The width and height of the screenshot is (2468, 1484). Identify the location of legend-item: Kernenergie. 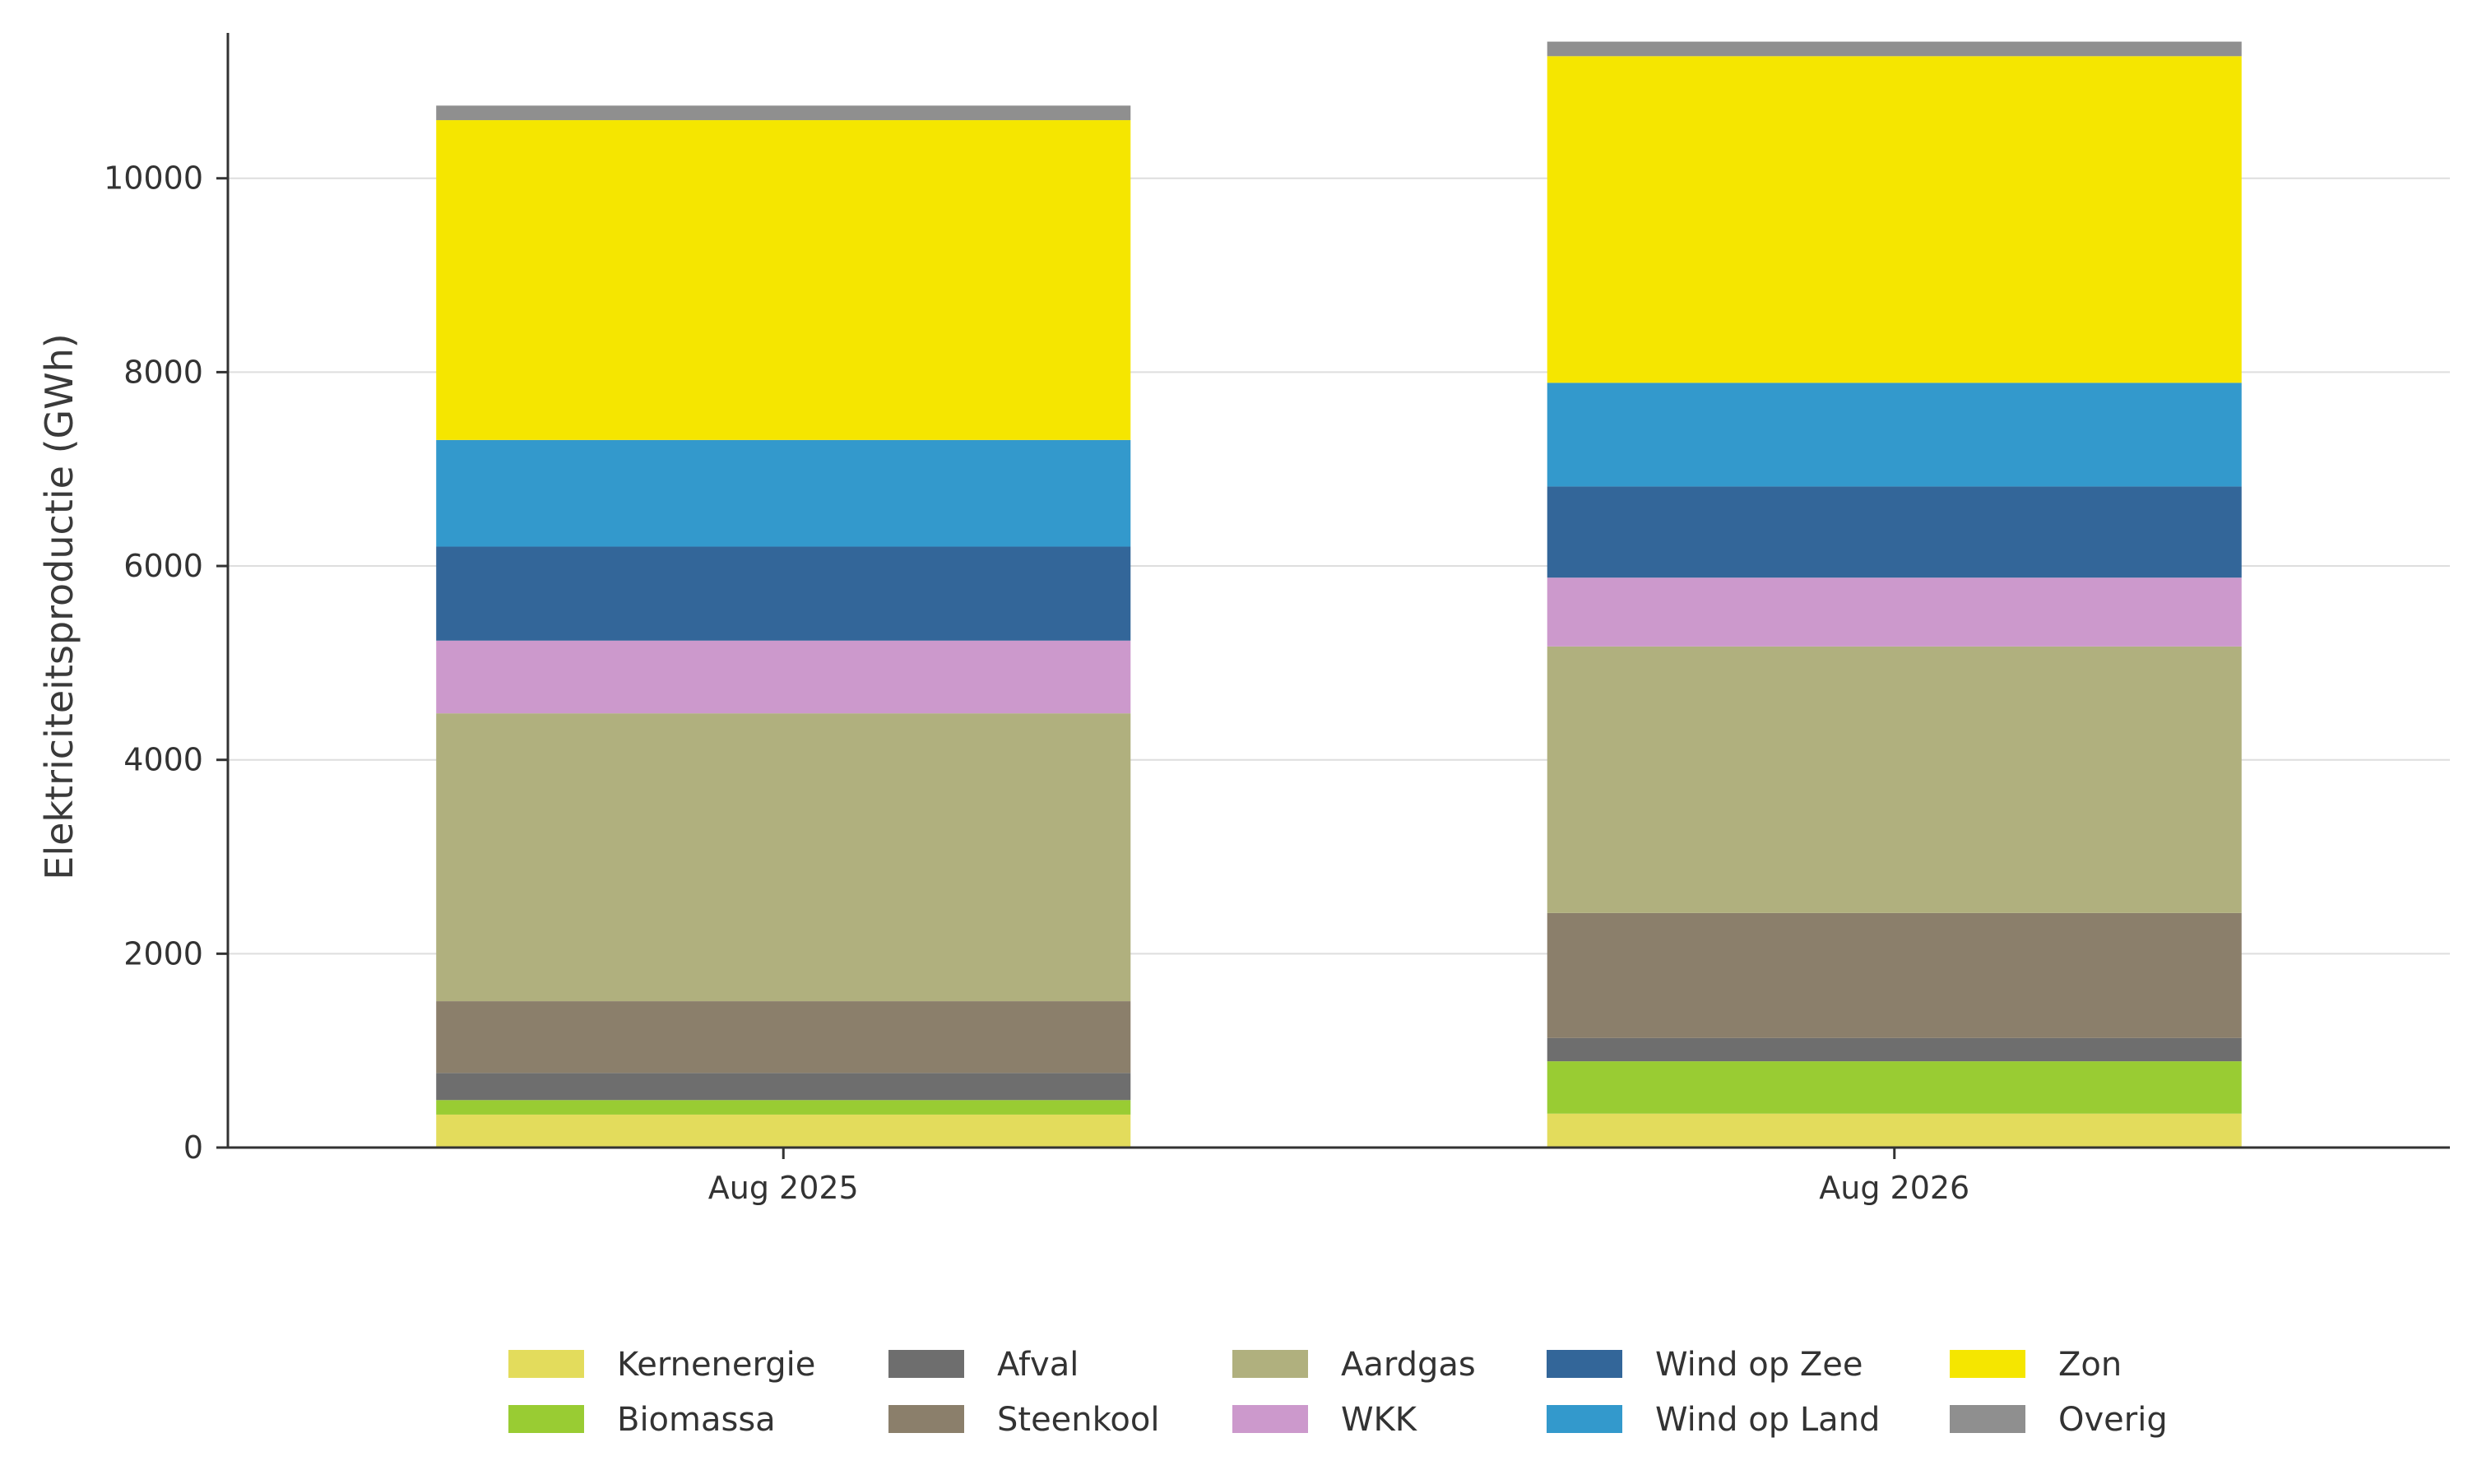
(661, 1365).